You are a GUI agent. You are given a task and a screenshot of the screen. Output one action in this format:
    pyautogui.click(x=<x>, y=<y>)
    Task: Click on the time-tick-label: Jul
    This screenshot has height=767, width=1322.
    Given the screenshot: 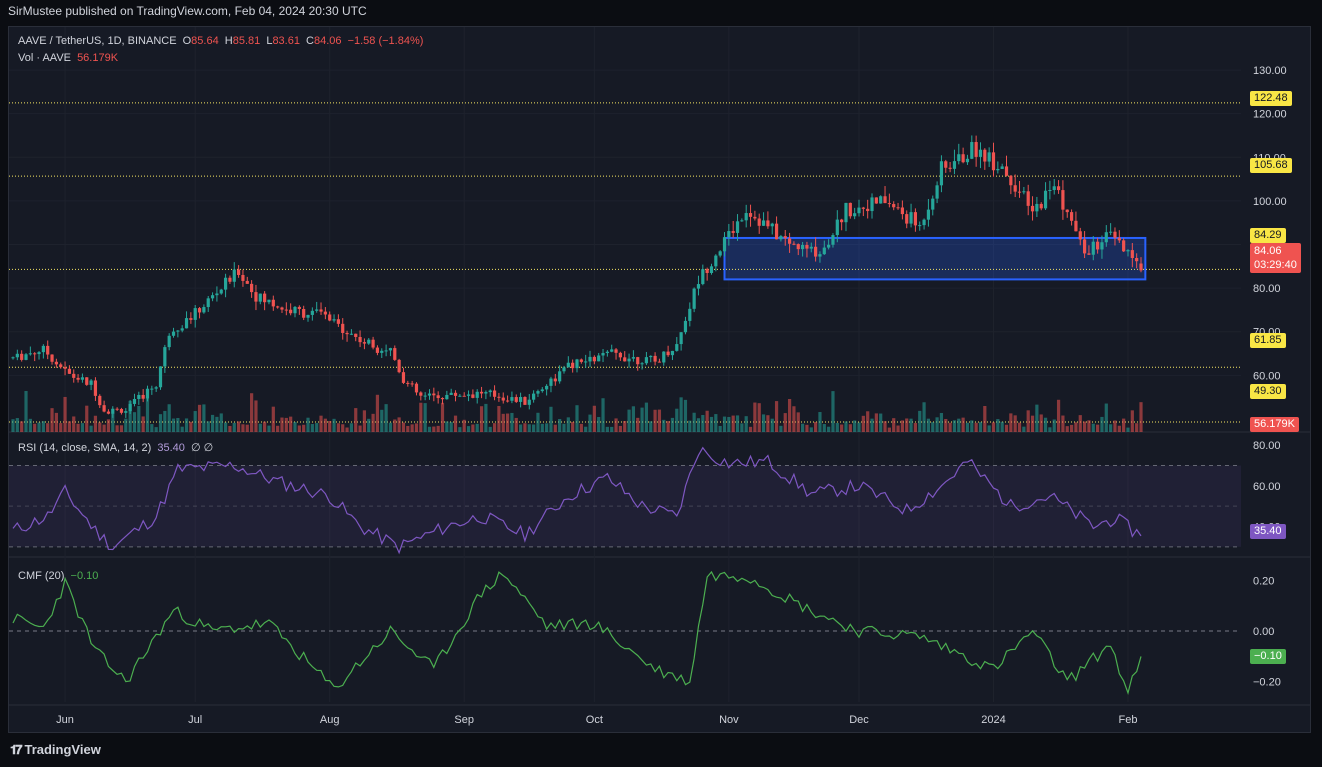 What is the action you would take?
    pyautogui.click(x=195, y=720)
    